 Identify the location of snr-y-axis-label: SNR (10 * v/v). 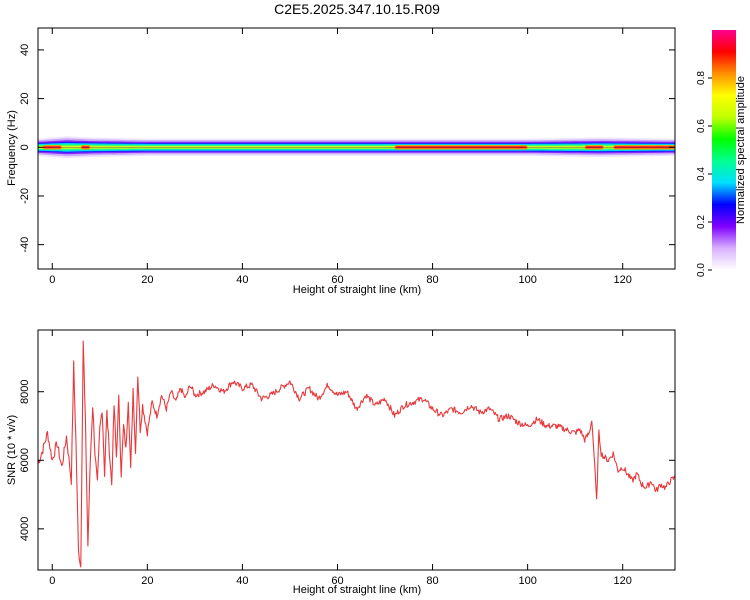
(12, 450).